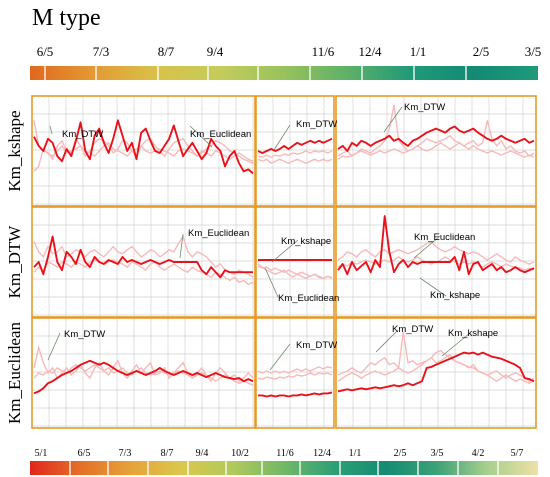  I want to click on top-date-label: 12/4, so click(370, 51).